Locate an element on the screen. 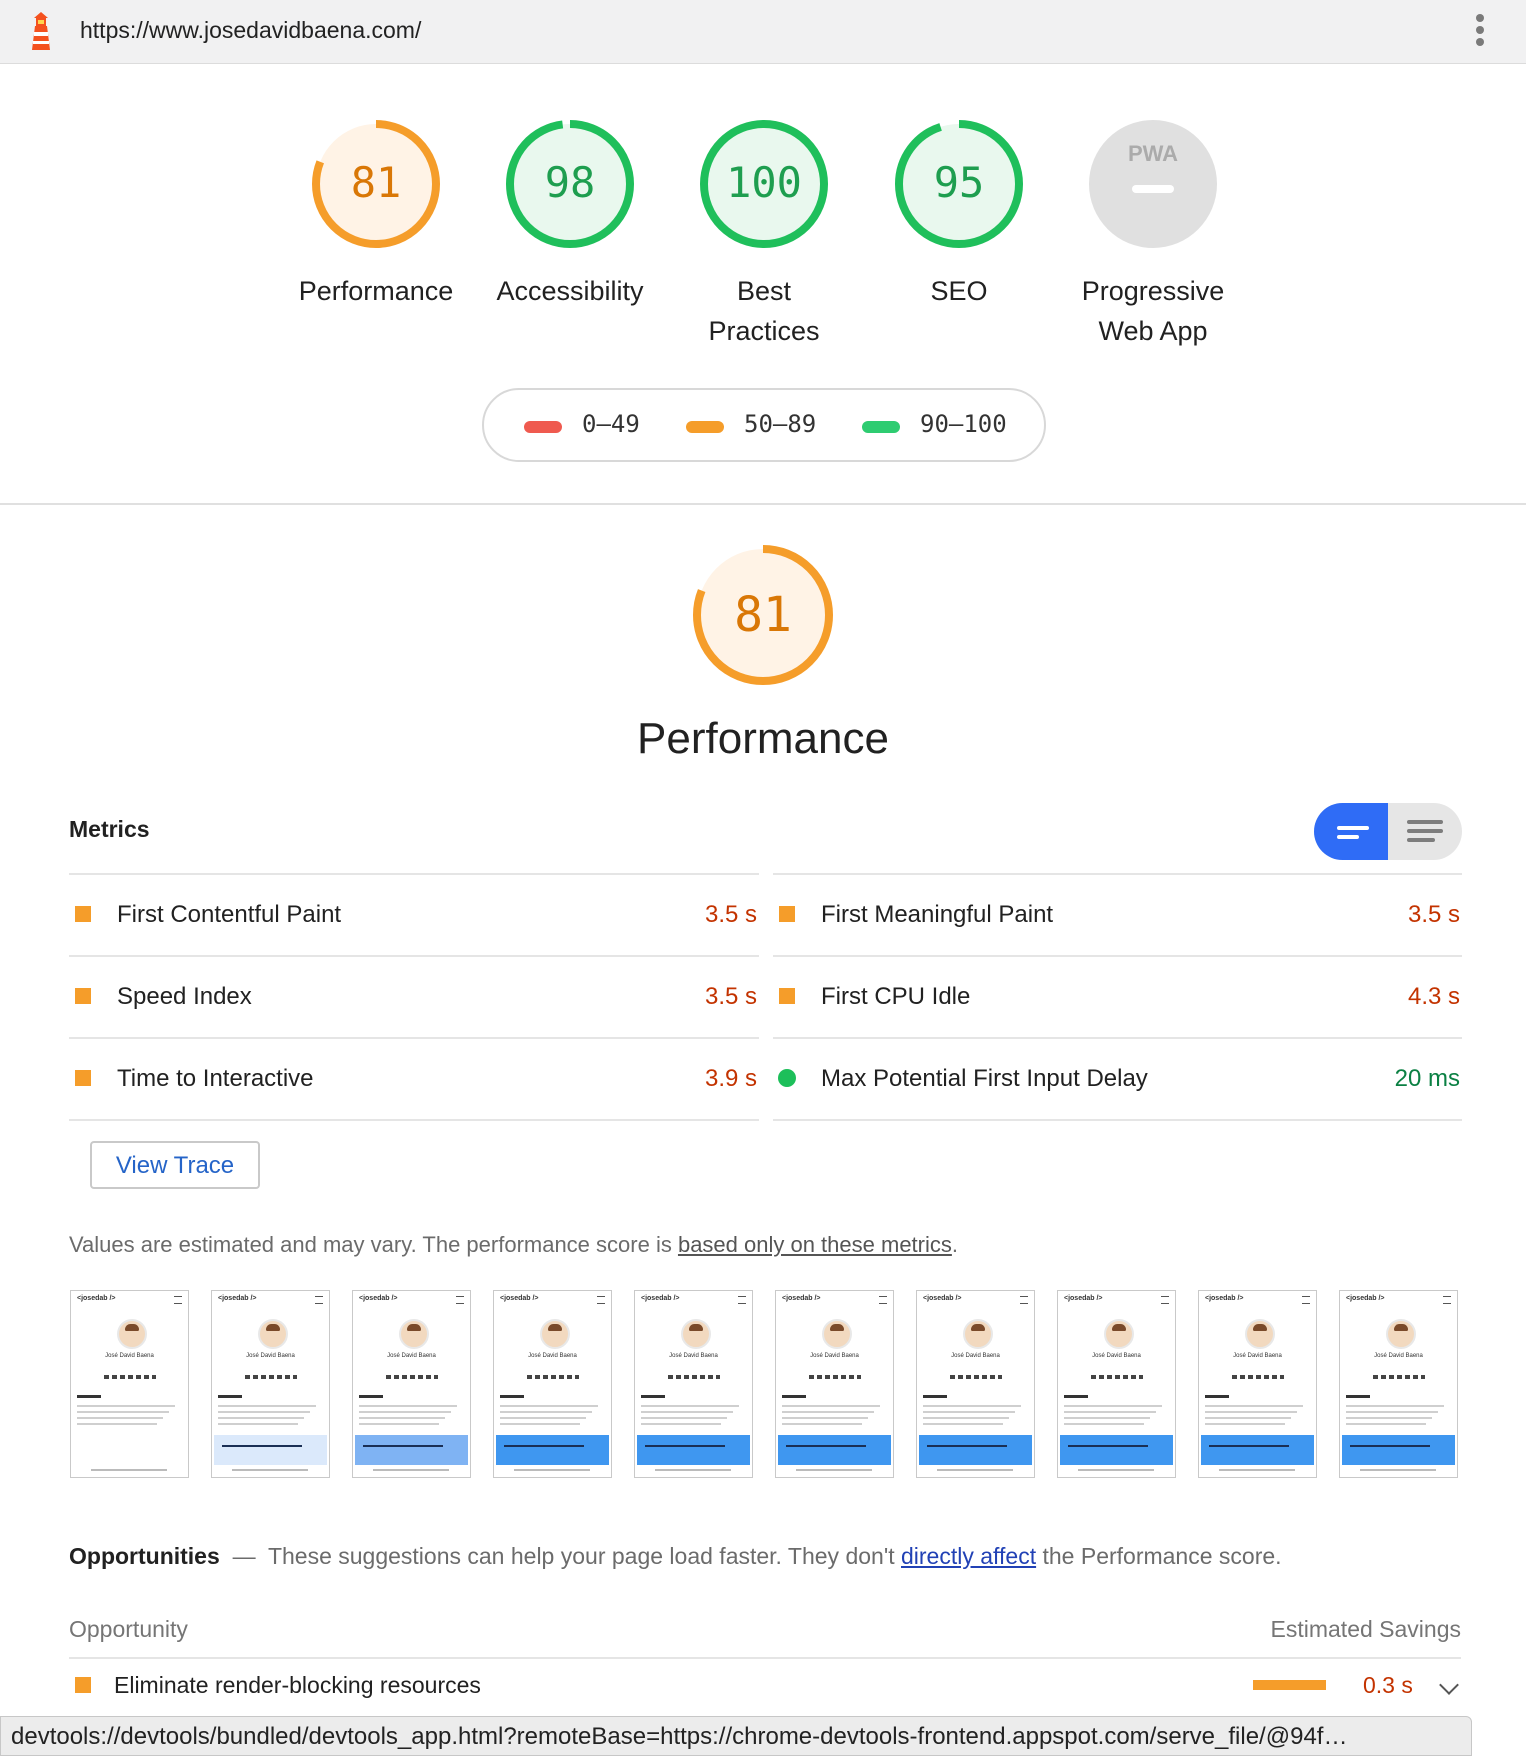 The width and height of the screenshot is (1526, 1756). gauge-label: Best Practices is located at coordinates (764, 311).